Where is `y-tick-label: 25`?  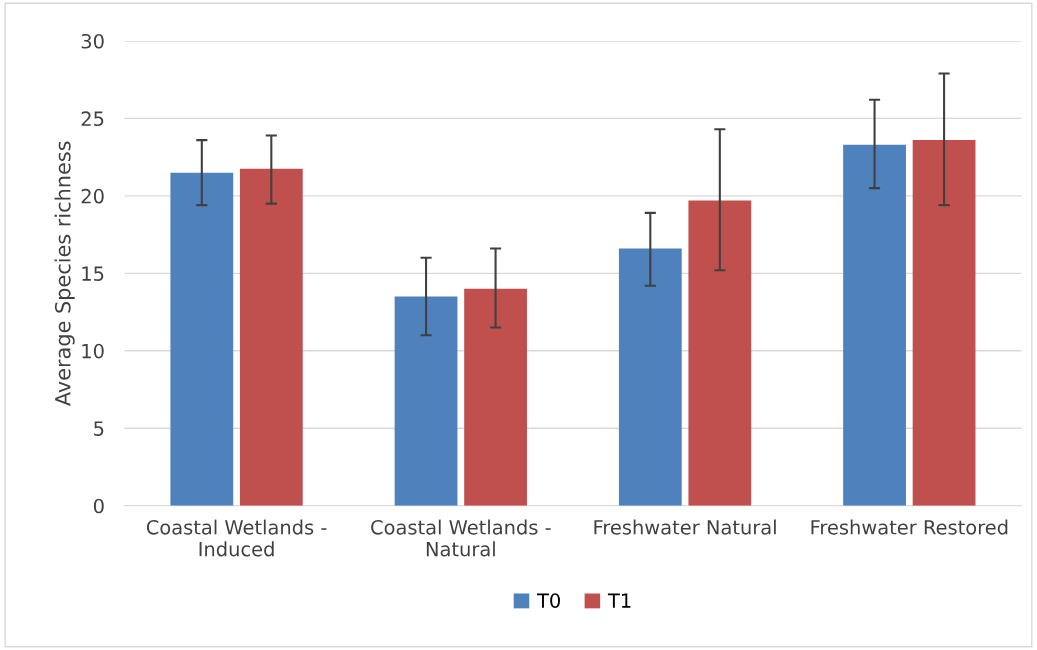 y-tick-label: 25 is located at coordinates (92, 119).